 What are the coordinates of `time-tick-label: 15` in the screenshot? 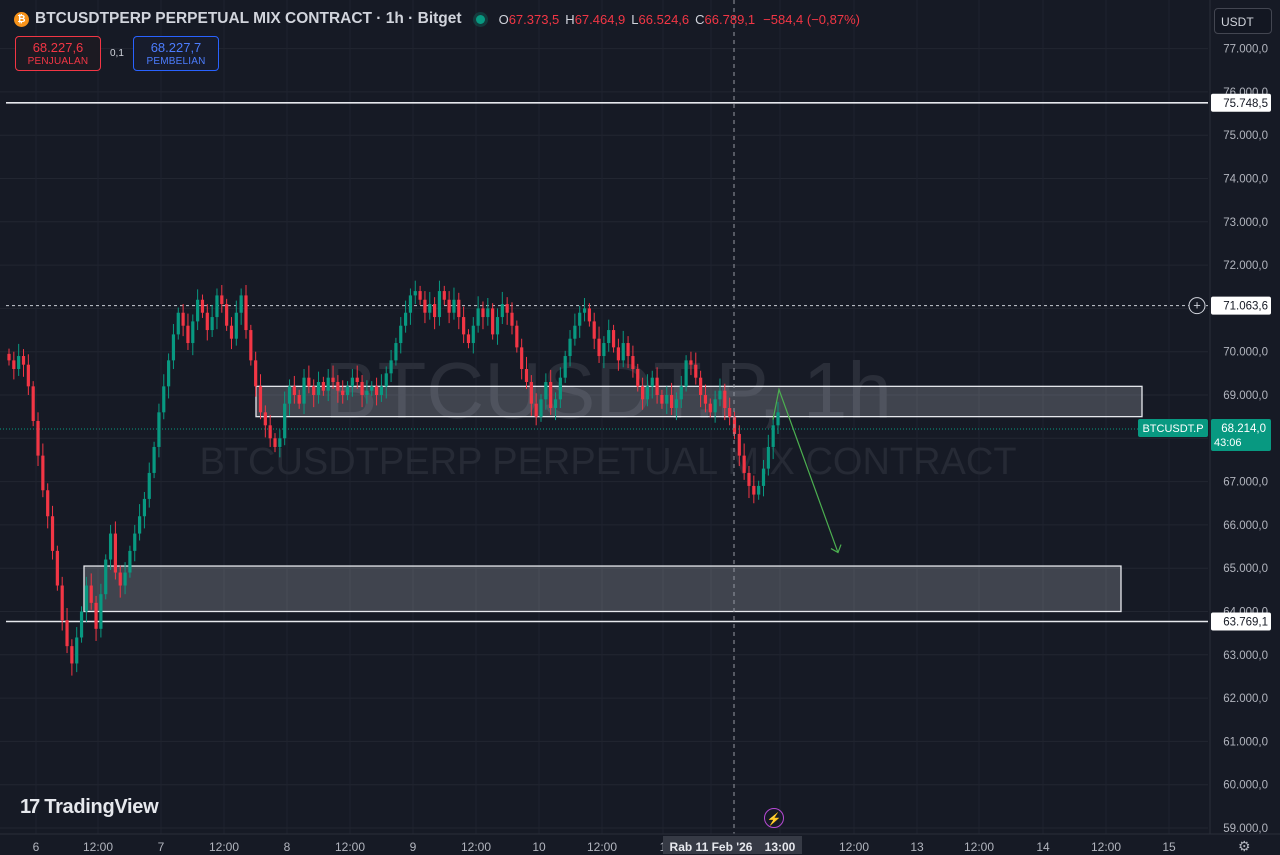 It's located at (1169, 847).